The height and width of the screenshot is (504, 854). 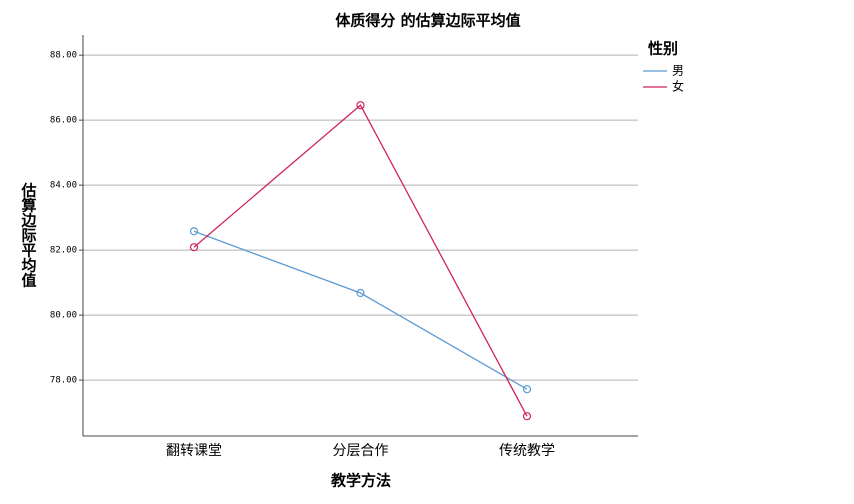 What do you see at coordinates (527, 451) in the screenshot?
I see `x-tick-label: 传统教学` at bounding box center [527, 451].